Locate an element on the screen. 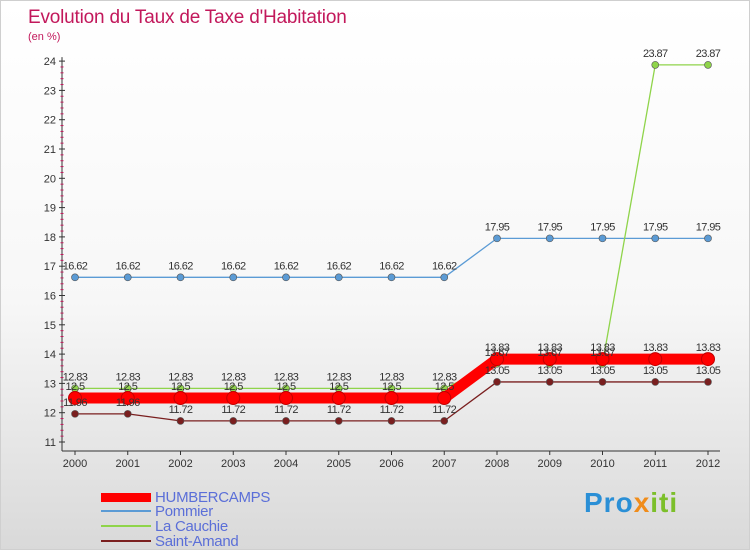 This screenshot has width=750, height=550. legend-item: Pommier is located at coordinates (157, 511).